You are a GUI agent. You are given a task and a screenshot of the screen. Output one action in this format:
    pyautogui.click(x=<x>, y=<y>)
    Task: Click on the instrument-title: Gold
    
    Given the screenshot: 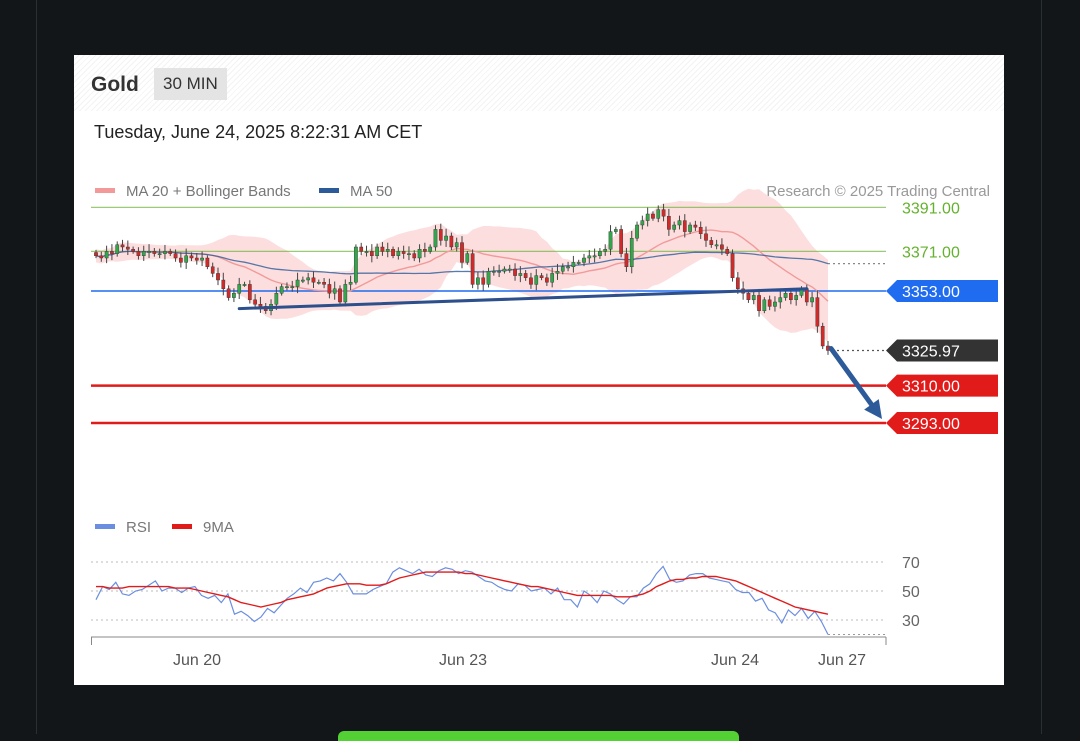 What is the action you would take?
    pyautogui.click(x=115, y=84)
    